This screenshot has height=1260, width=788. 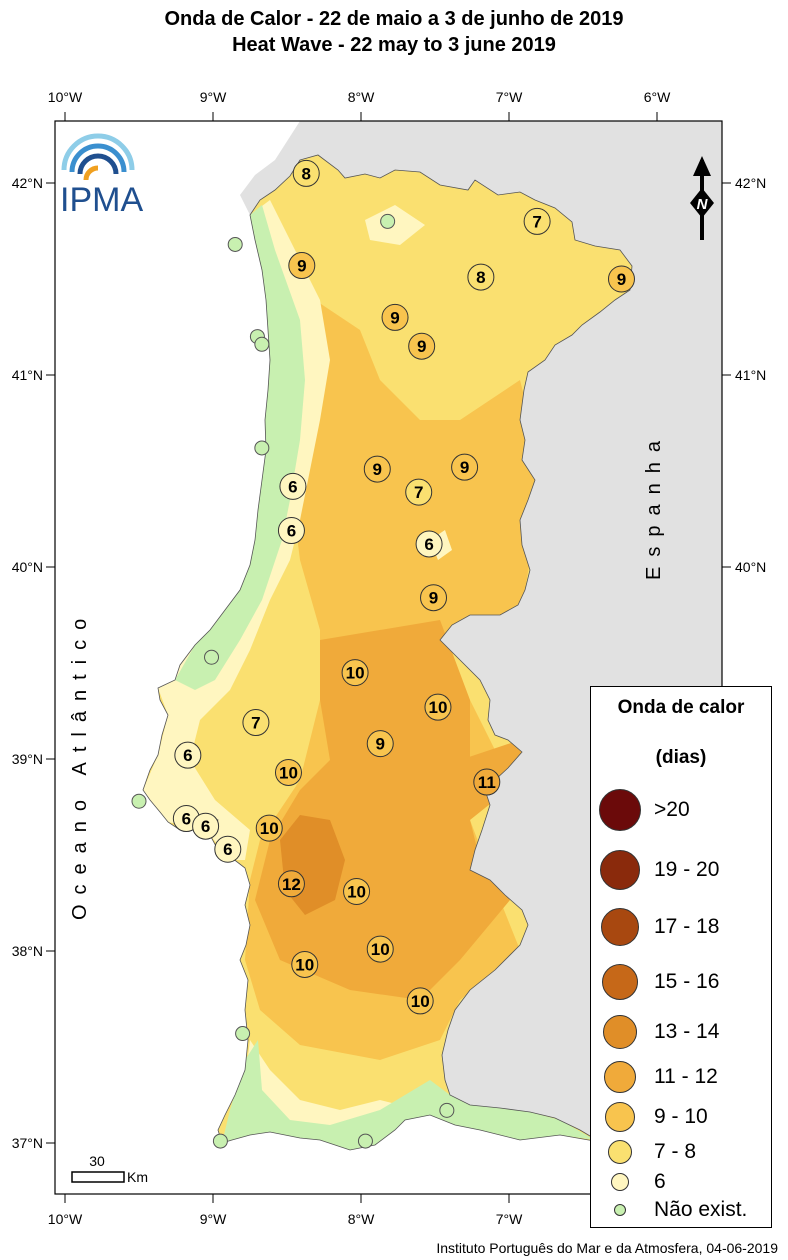 What do you see at coordinates (137, 1177) in the screenshot?
I see `scale-unit: Km` at bounding box center [137, 1177].